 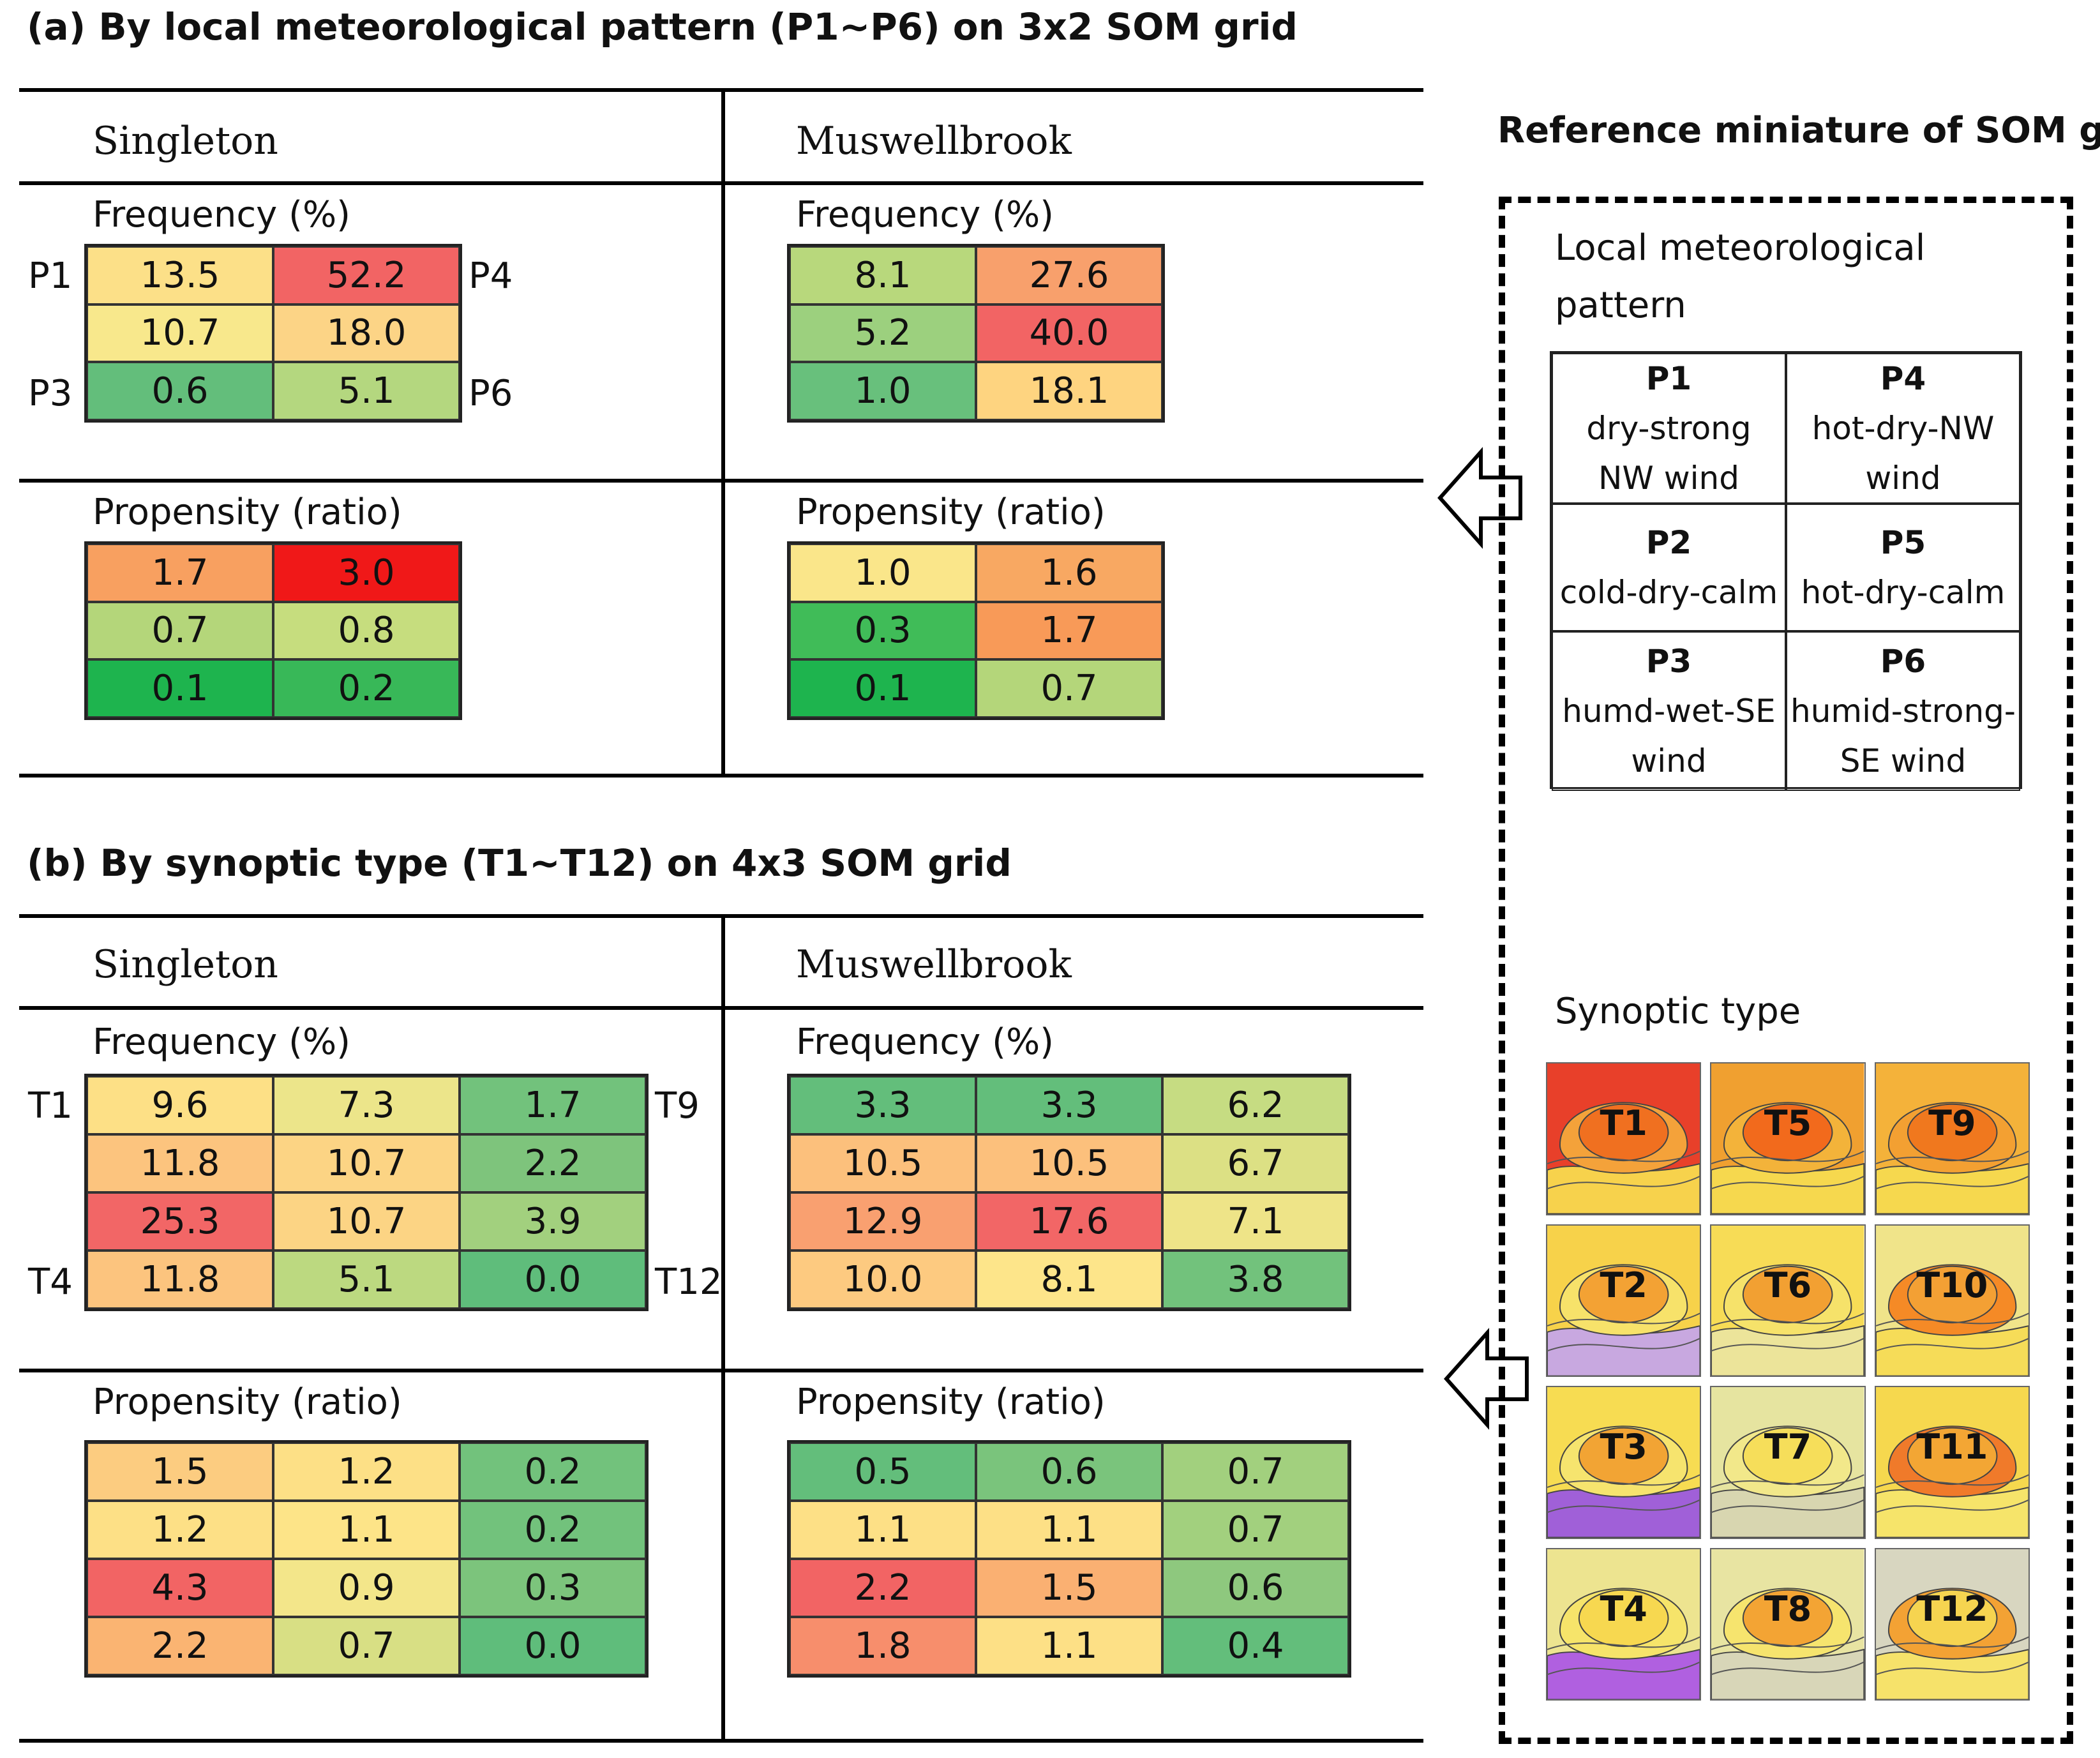 What do you see at coordinates (1669, 429) in the screenshot?
I see `pattern-cell-p1: P1 dry-strong NW wind` at bounding box center [1669, 429].